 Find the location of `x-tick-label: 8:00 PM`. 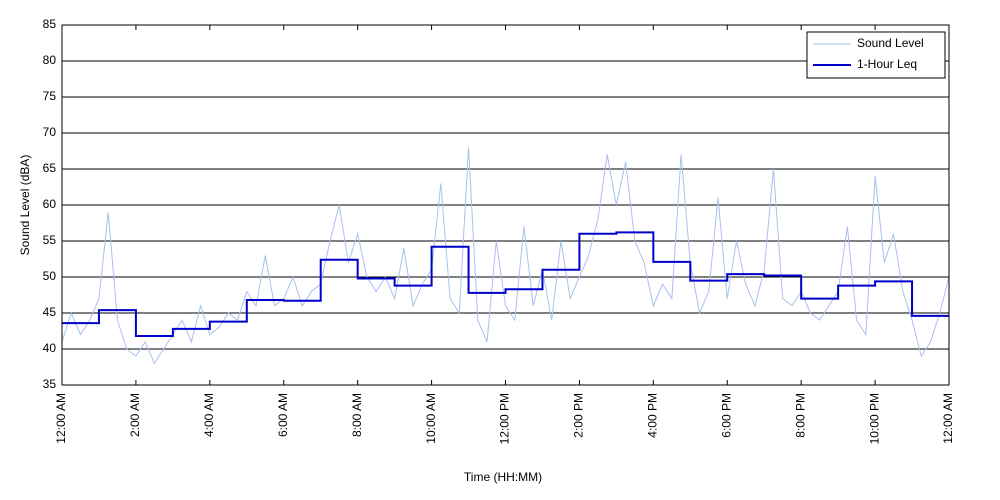

x-tick-label: 8:00 PM is located at coordinates (800, 415).